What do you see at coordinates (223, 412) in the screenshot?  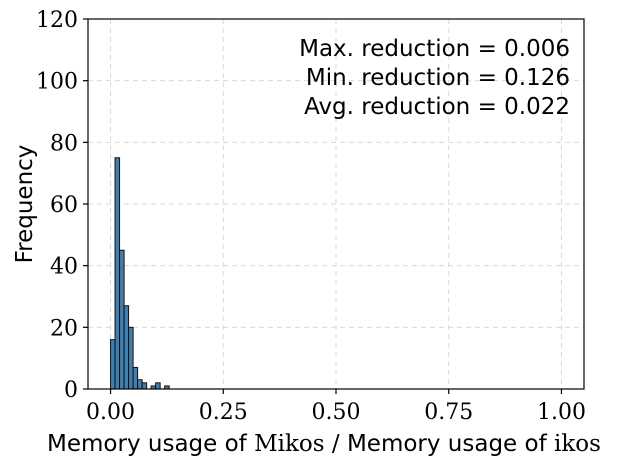 I see `x-tick-label: 0.25` at bounding box center [223, 412].